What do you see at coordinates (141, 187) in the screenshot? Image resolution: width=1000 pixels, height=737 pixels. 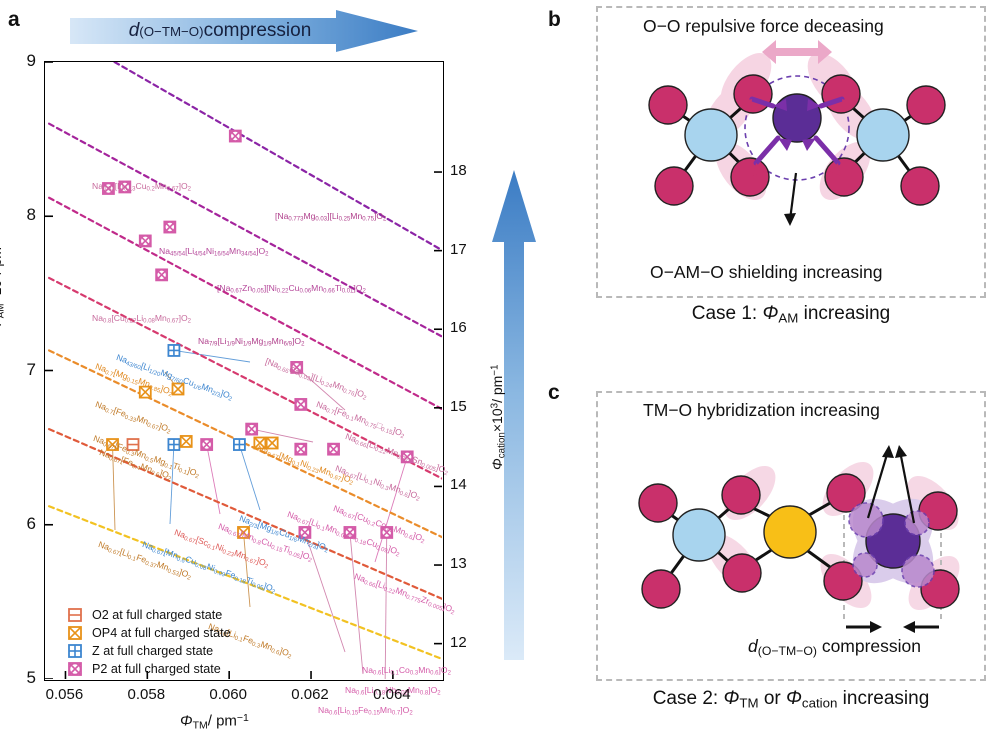 I see `chart-annotation-a1: Na0.83[Li0.13Cu0.2Mn0.67]O2` at bounding box center [141, 187].